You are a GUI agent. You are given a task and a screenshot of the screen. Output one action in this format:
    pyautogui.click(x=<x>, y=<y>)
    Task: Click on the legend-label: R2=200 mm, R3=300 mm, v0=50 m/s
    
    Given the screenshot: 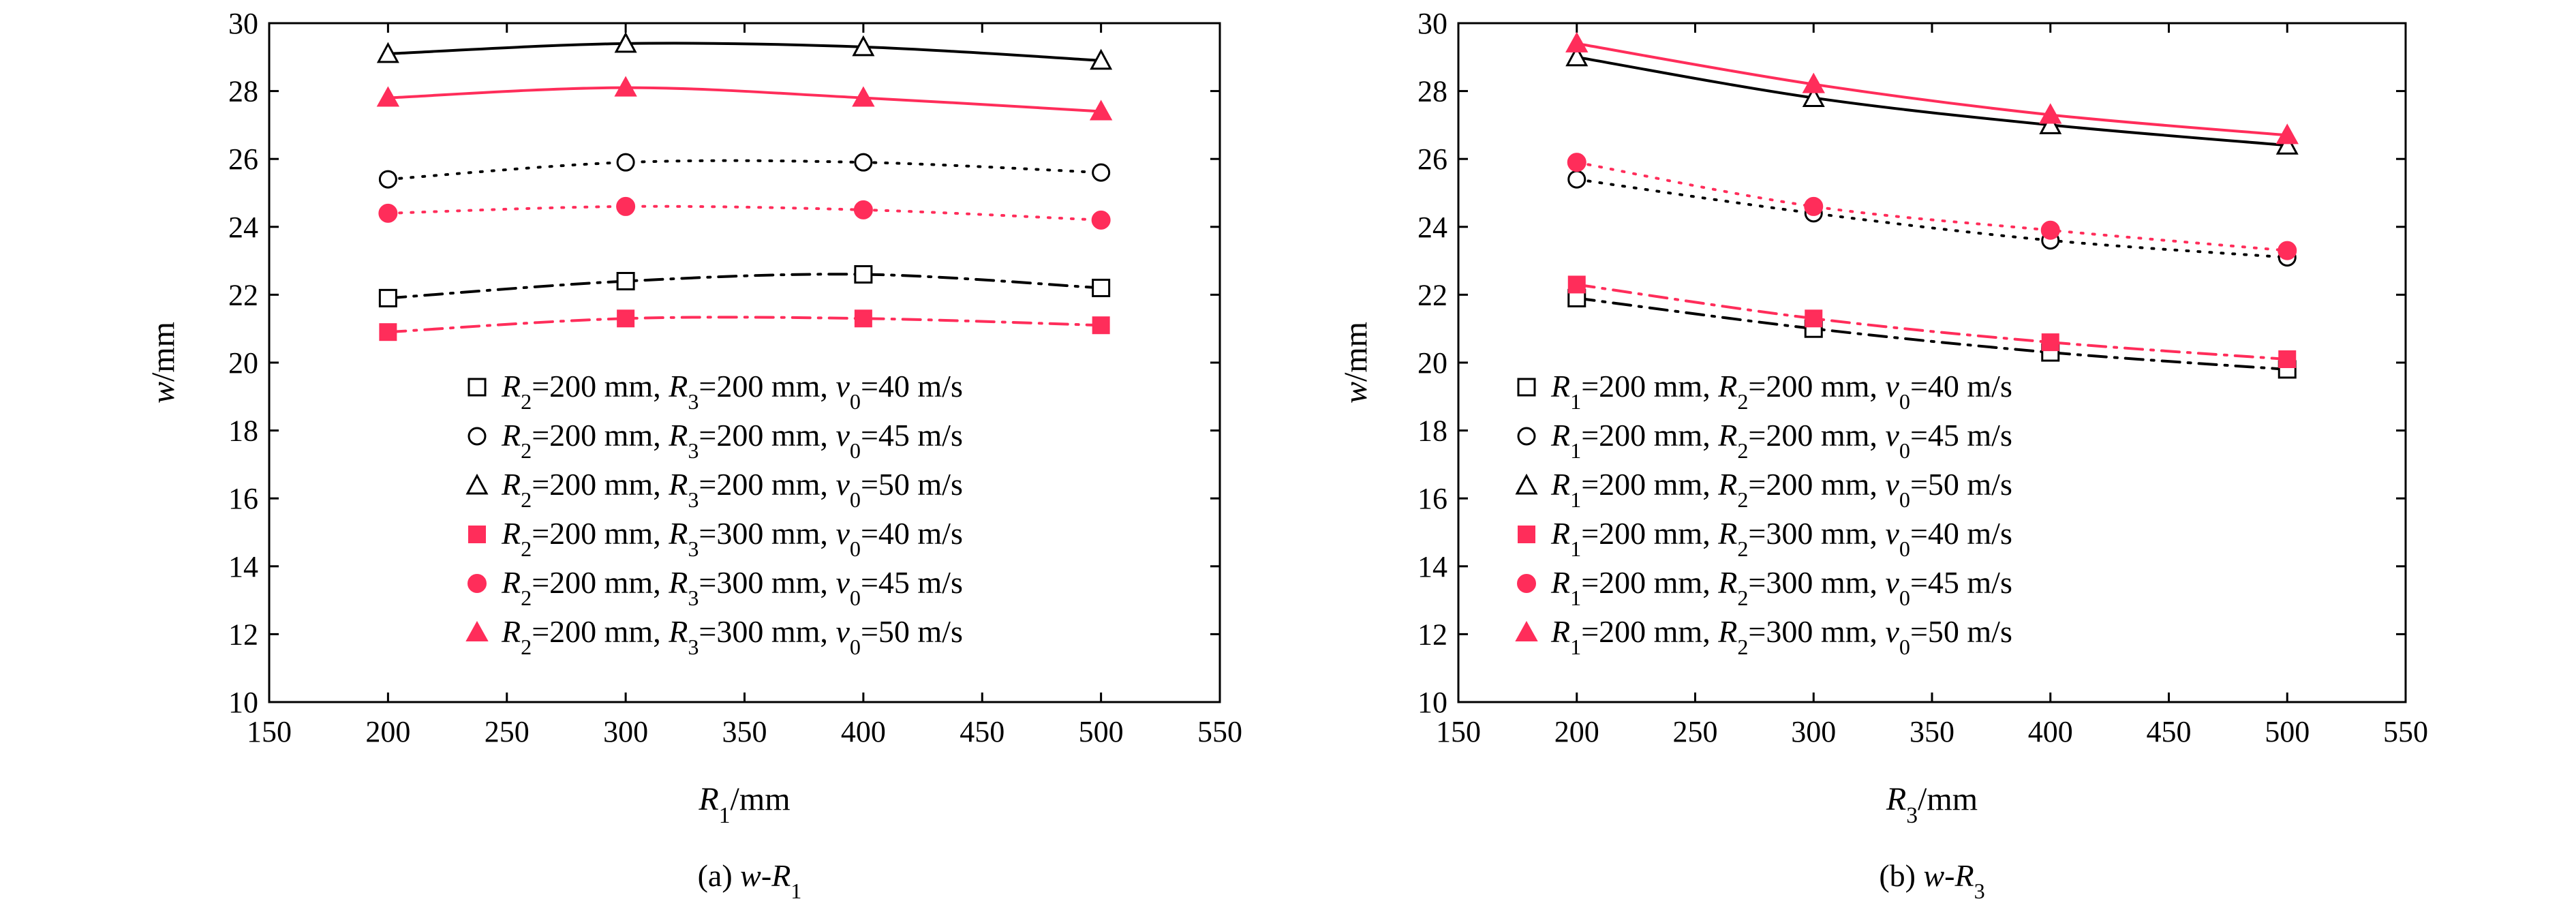 What is the action you would take?
    pyautogui.click(x=732, y=636)
    